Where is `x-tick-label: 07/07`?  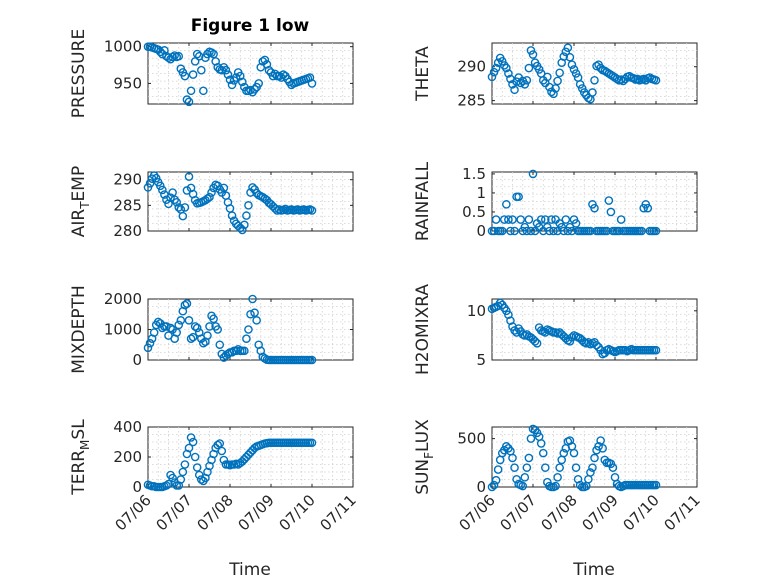
x-tick-label: 07/07 is located at coordinates (174, 512).